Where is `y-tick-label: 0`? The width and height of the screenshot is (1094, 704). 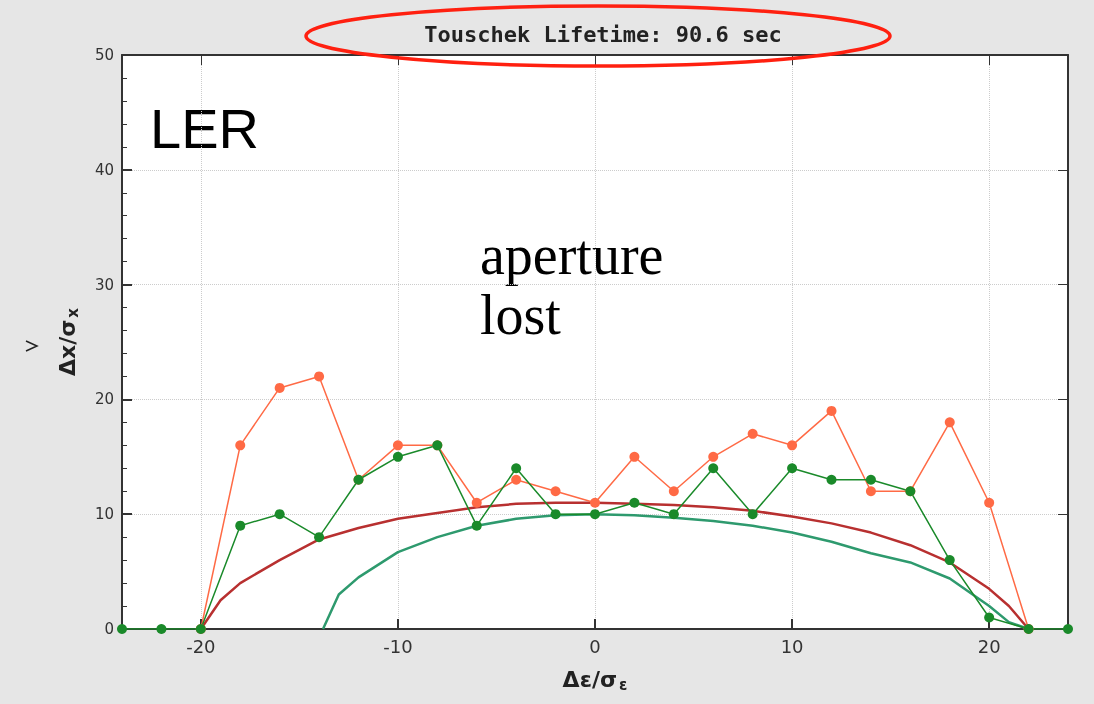 y-tick-label: 0 is located at coordinates (109, 629).